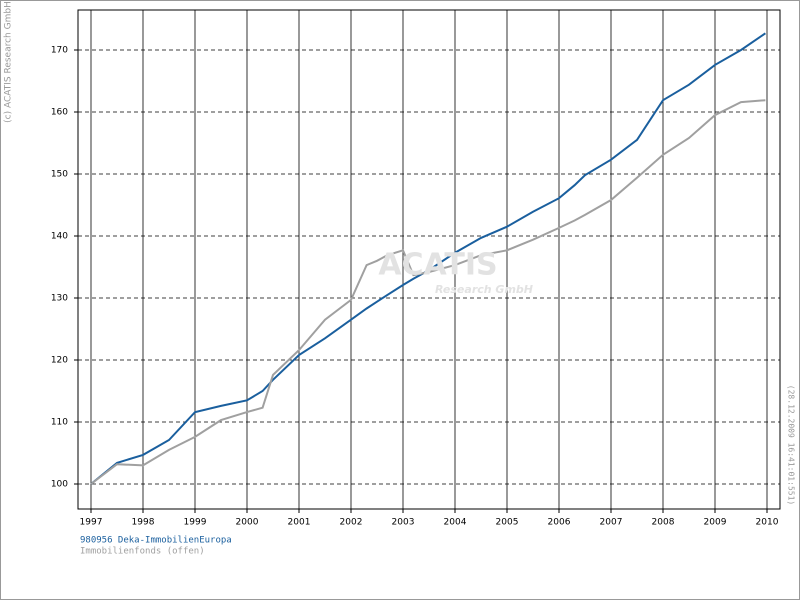 The height and width of the screenshot is (600, 800). What do you see at coordinates (156, 541) in the screenshot?
I see `legend-entry: 980956 Deka-ImmobilienEuropa` at bounding box center [156, 541].